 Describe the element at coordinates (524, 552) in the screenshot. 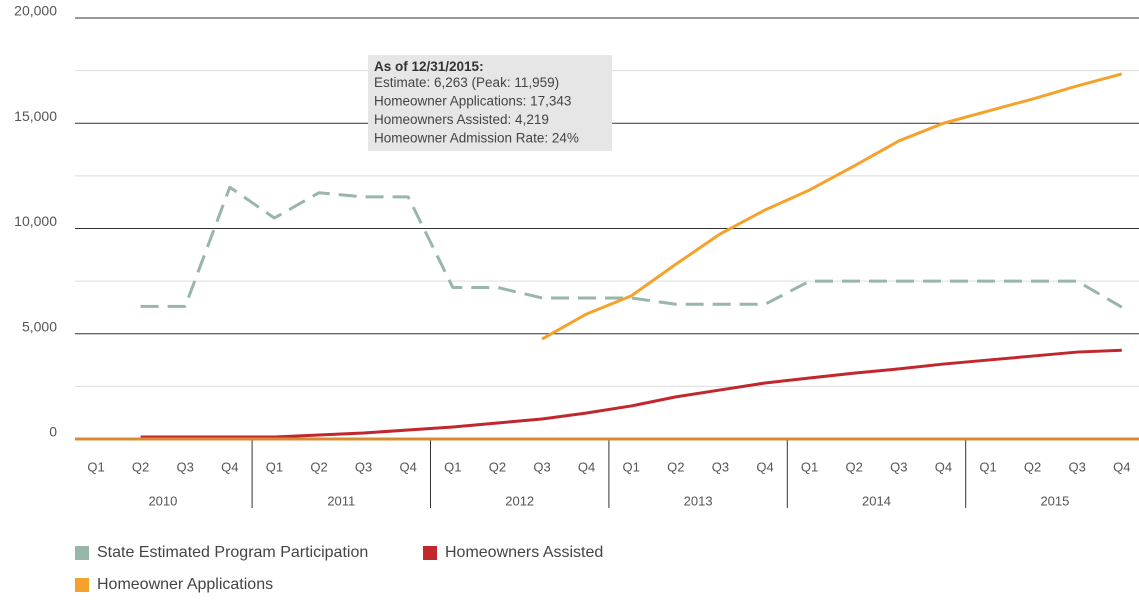

I see `legend-label: Homeowners Assisted` at that location.